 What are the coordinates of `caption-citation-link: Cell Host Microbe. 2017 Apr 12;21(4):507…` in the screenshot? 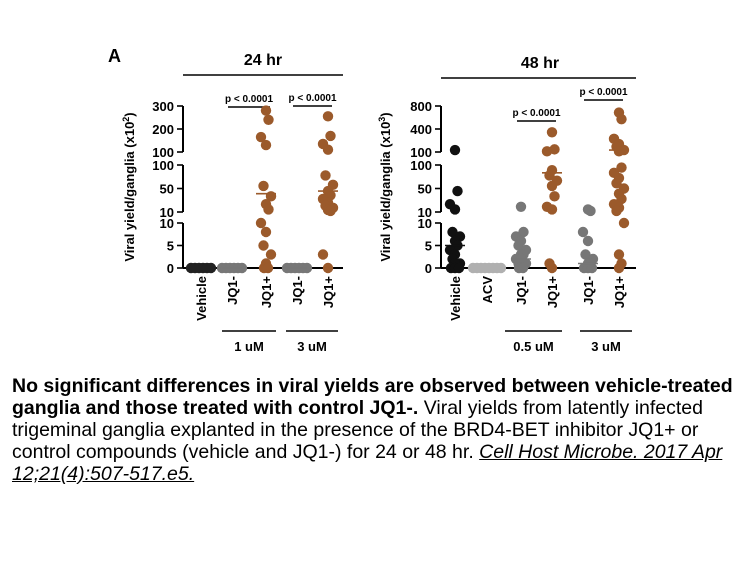 It's located at (367, 463).